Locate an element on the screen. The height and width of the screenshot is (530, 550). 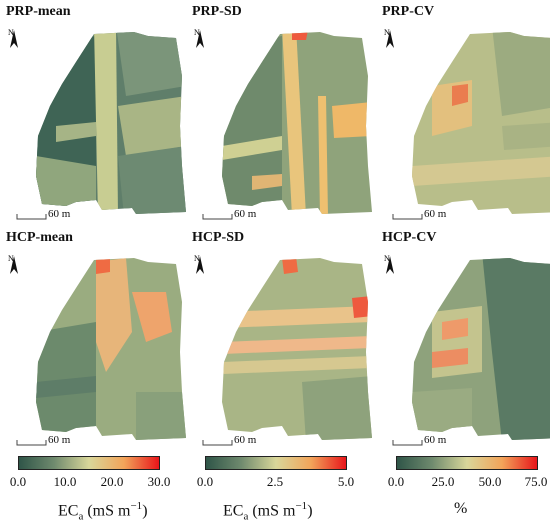
map-prp-mean is located at coordinates (111, 123).